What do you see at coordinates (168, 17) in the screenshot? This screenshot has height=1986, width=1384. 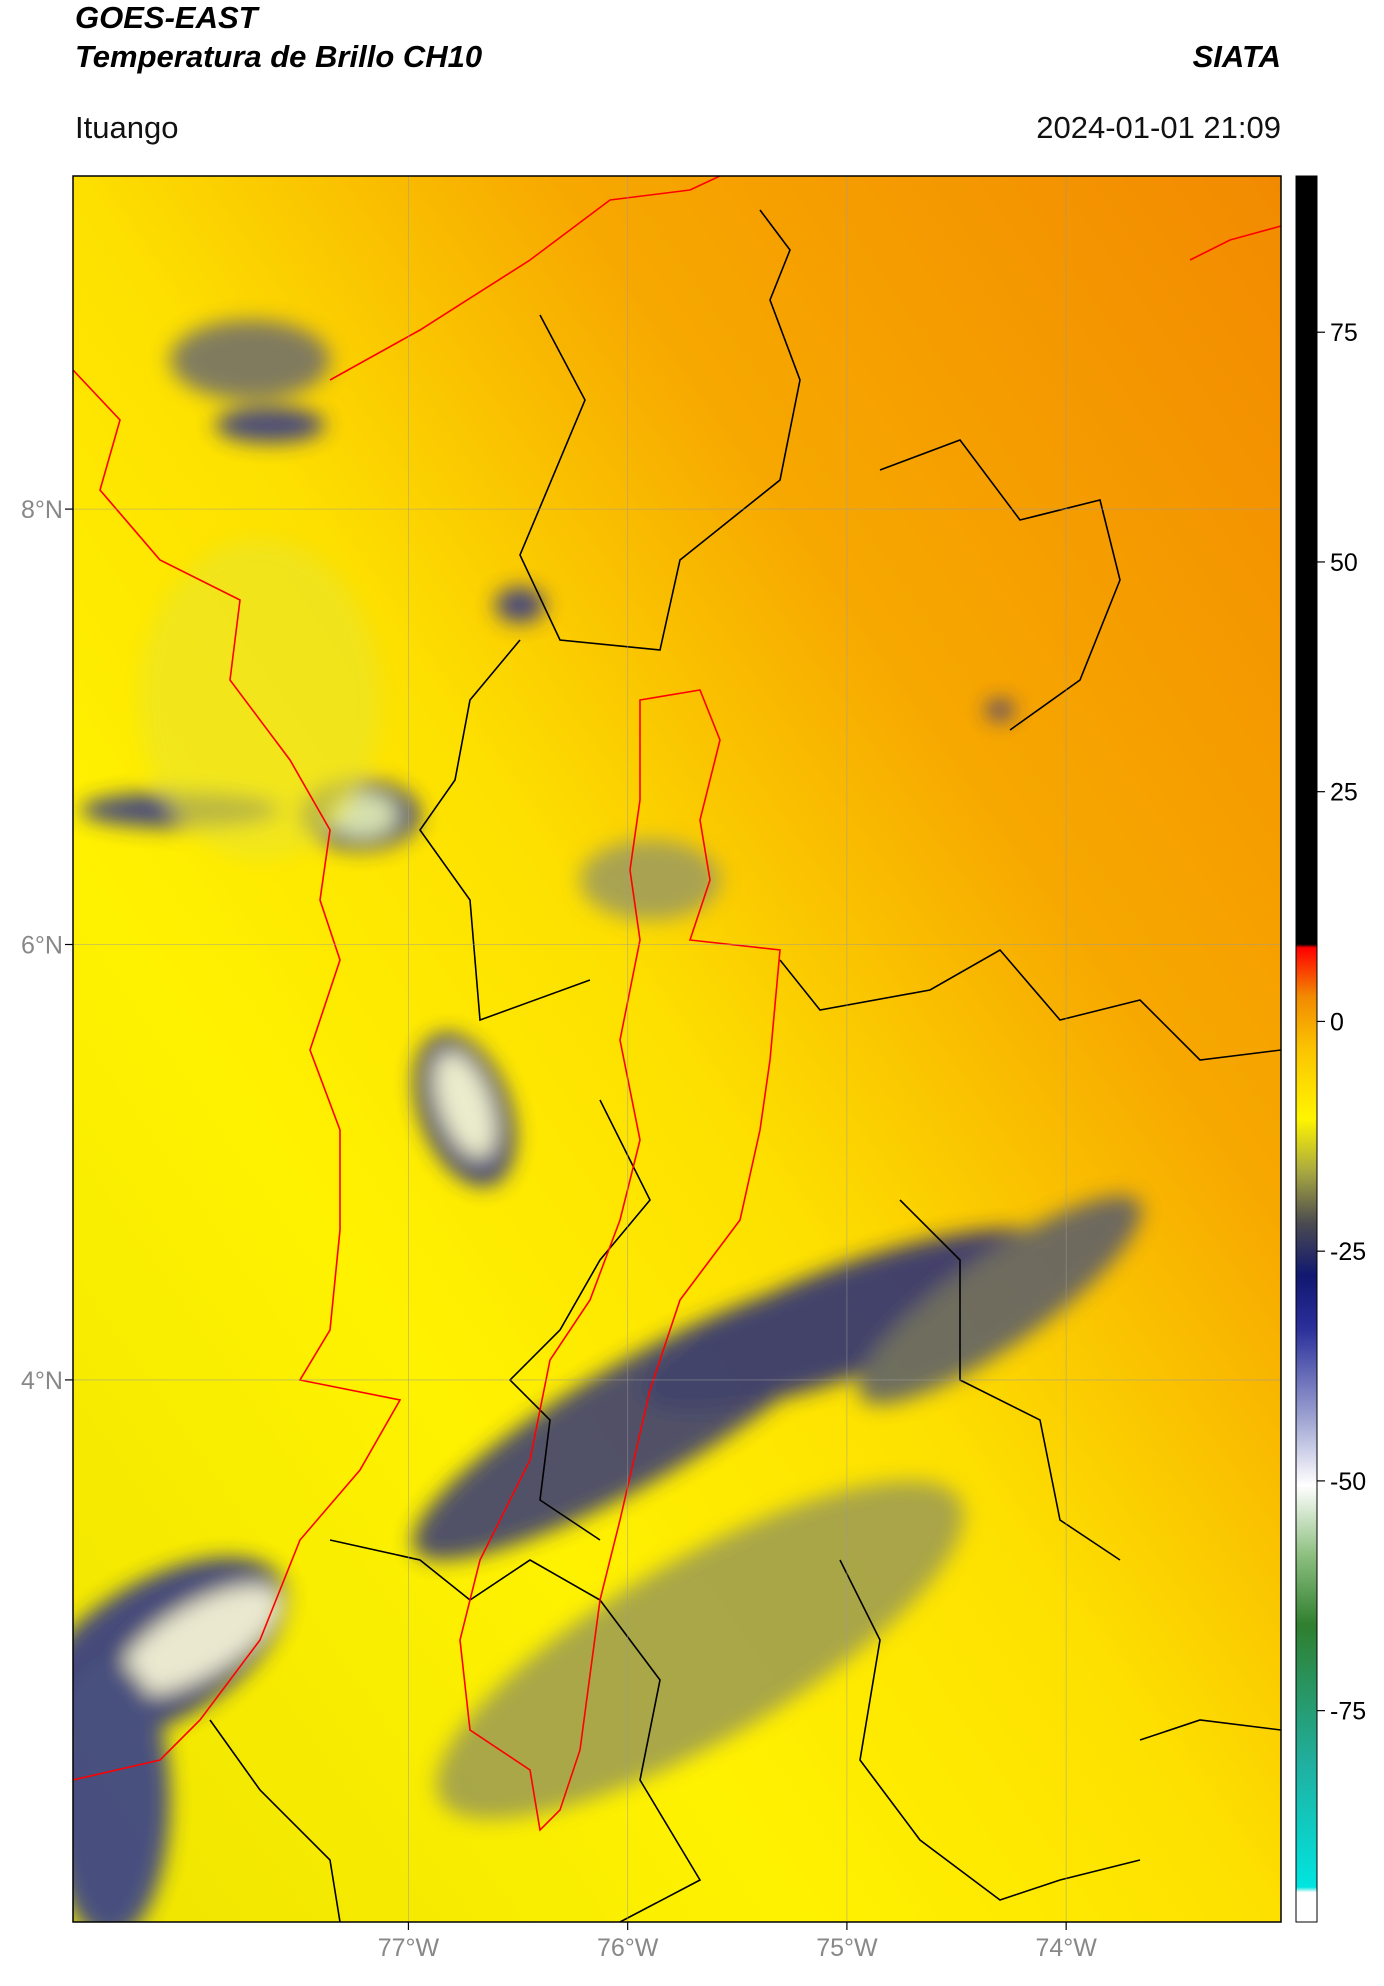 I see `title: GOES-EAST` at bounding box center [168, 17].